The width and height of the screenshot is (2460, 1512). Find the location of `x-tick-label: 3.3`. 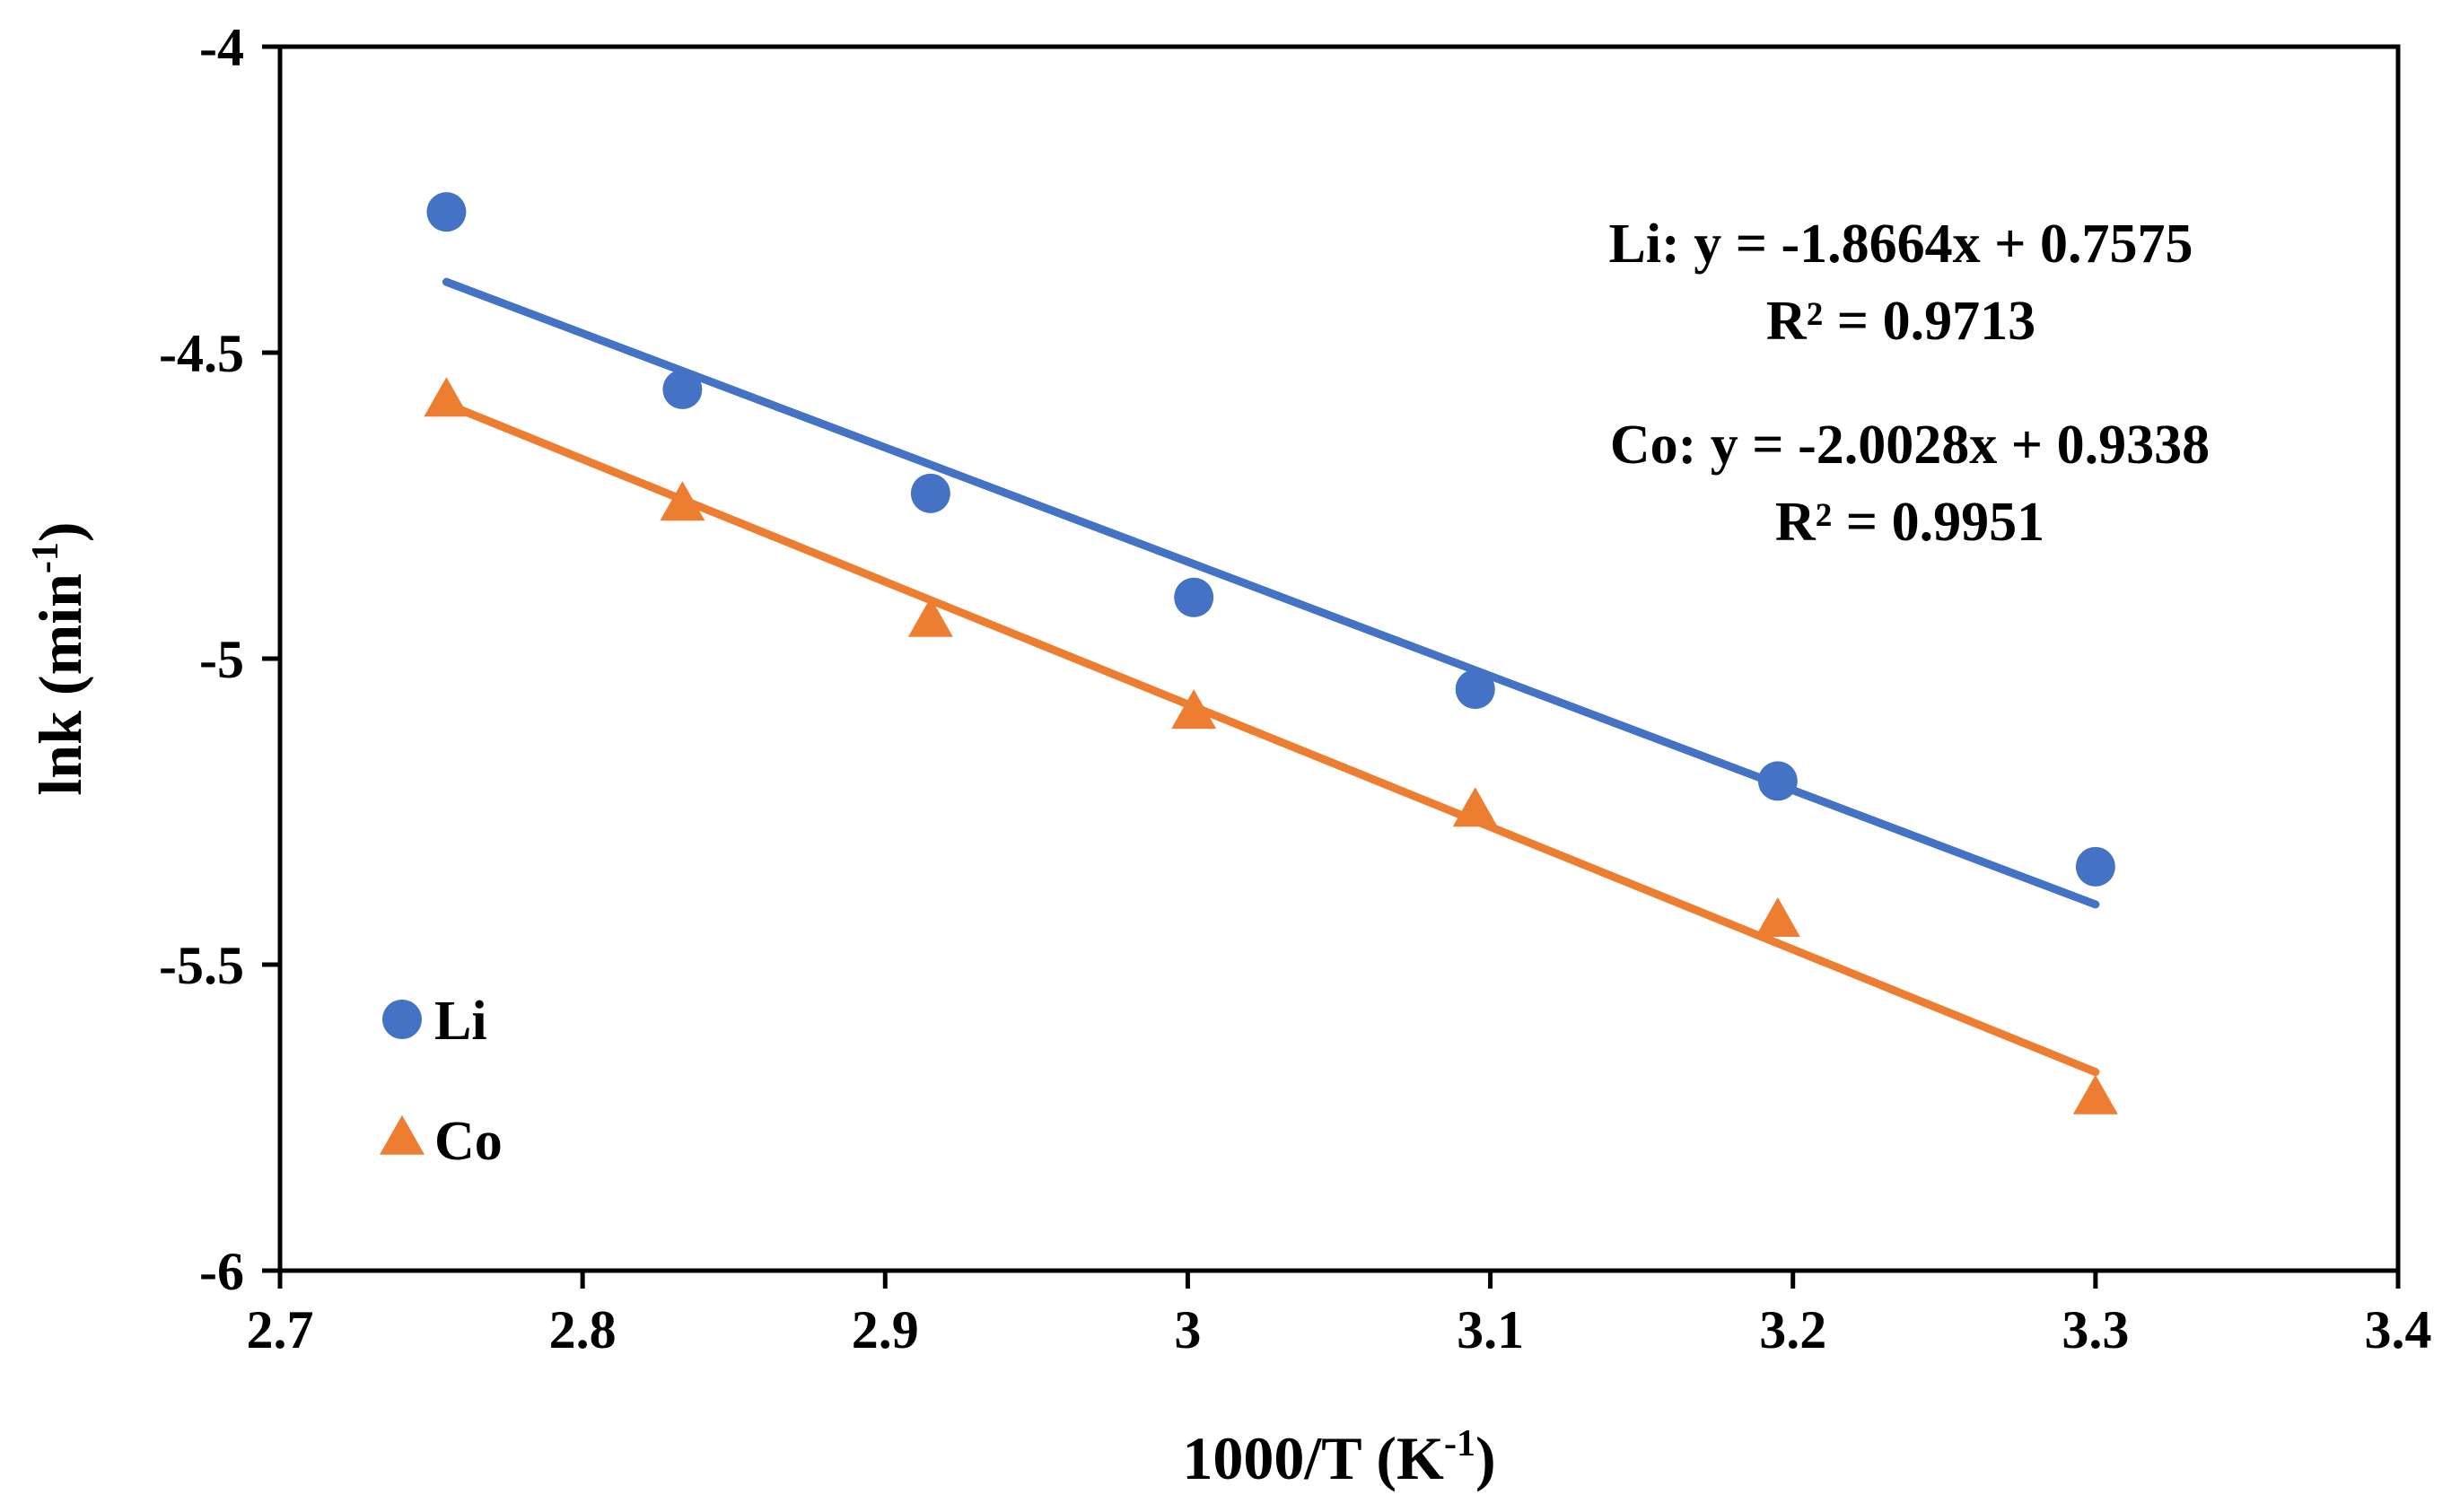

x-tick-label: 3.3 is located at coordinates (2095, 1329).